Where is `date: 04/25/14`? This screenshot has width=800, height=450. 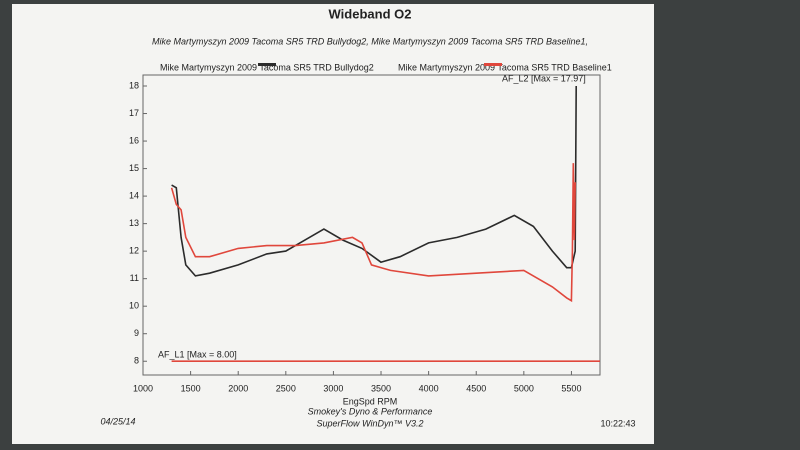 date: 04/25/14 is located at coordinates (117, 421).